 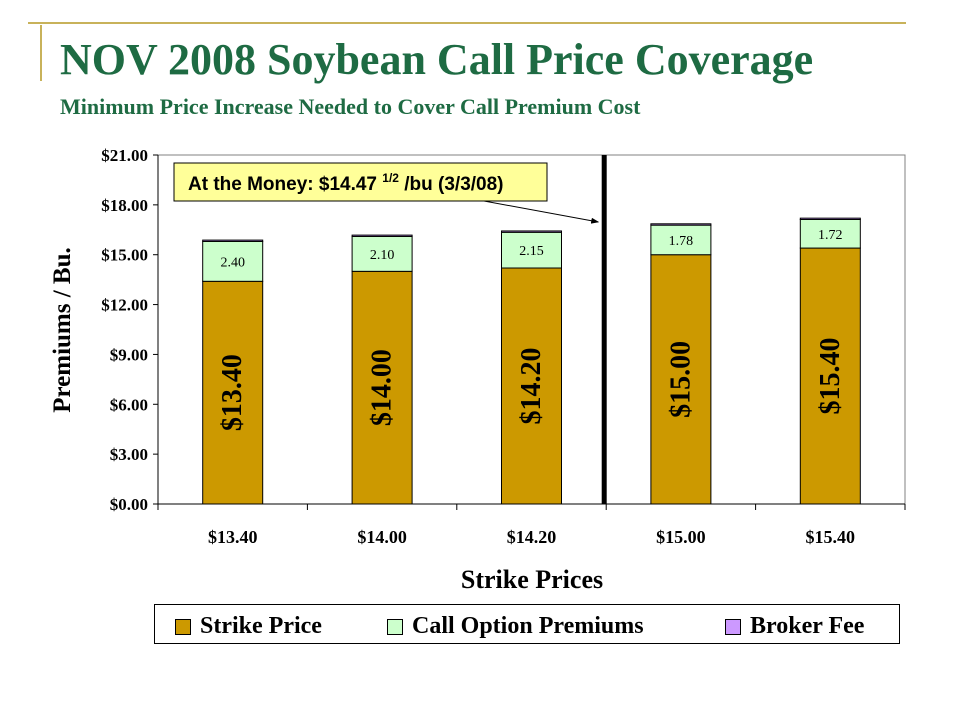 What do you see at coordinates (124, 205) in the screenshot?
I see `y-tick-label: $18.00` at bounding box center [124, 205].